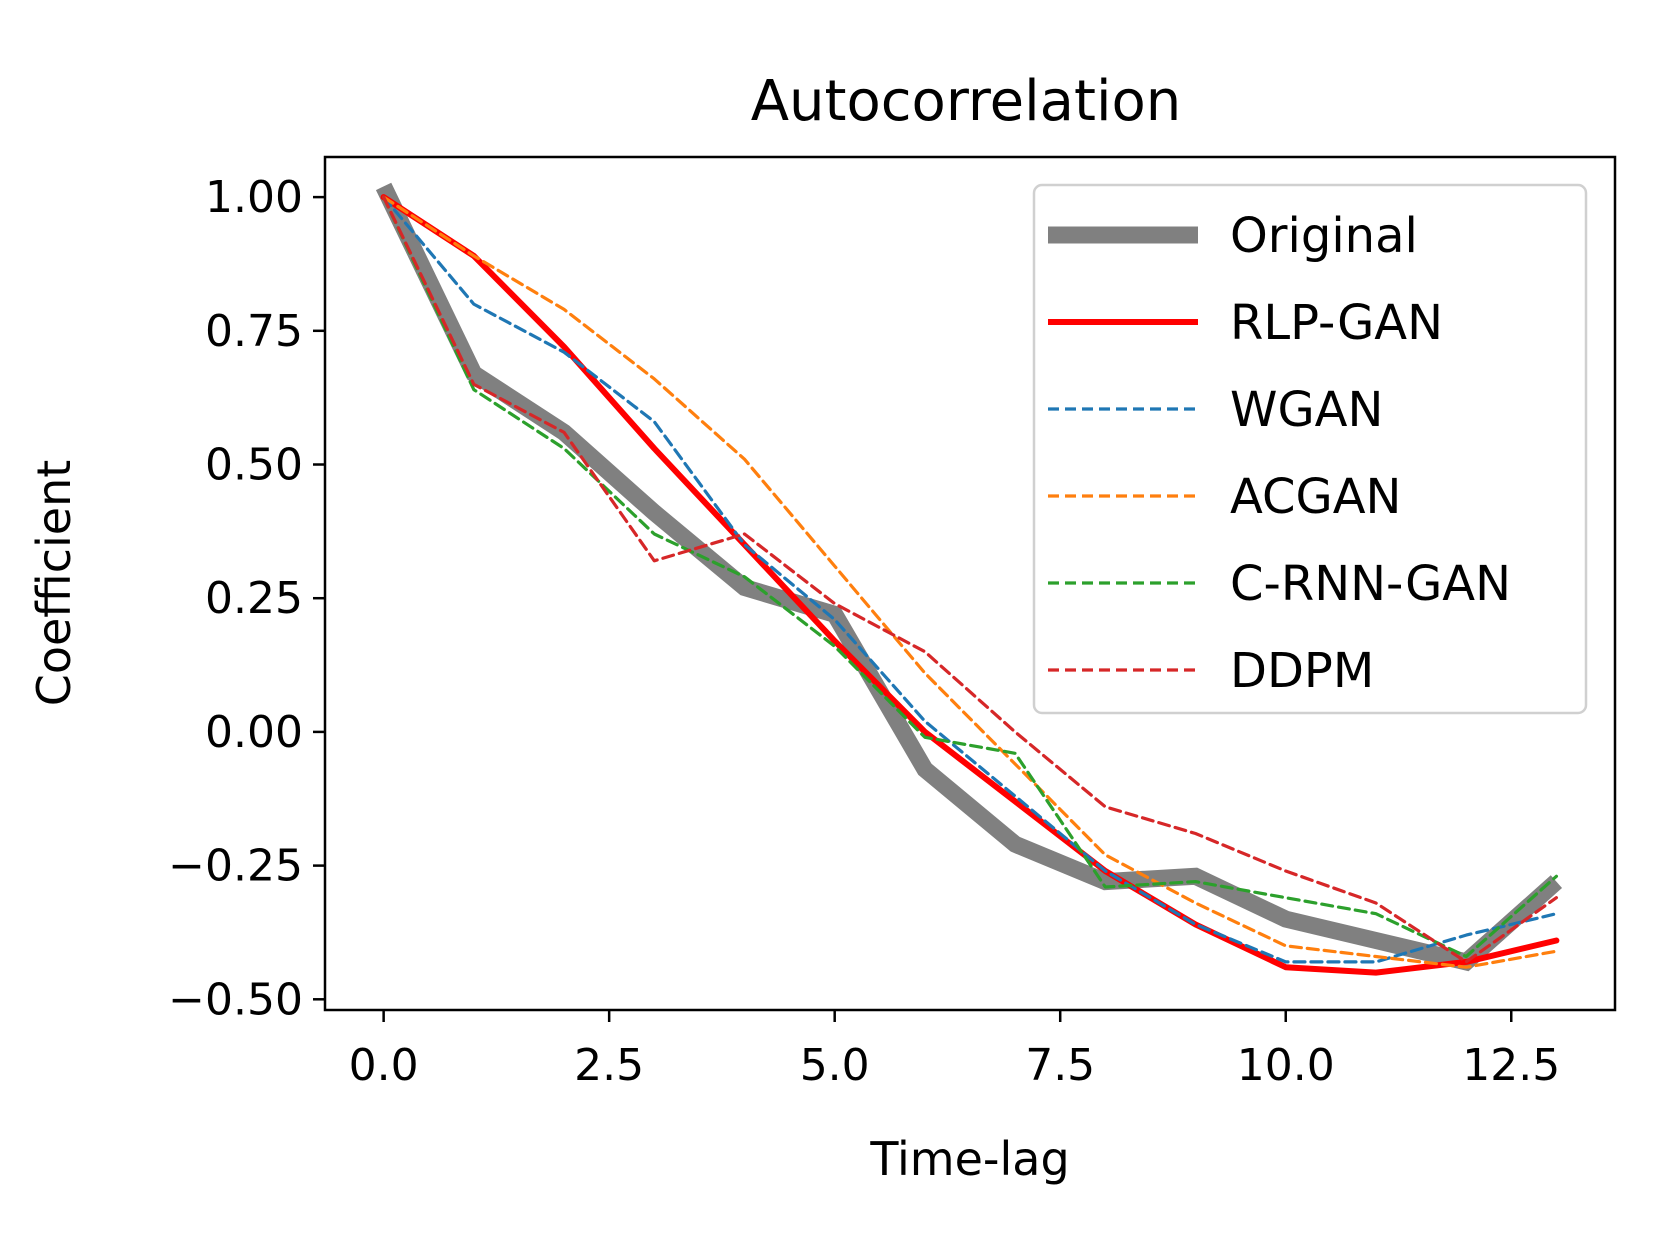 The image size is (1661, 1246). What do you see at coordinates (254, 331) in the screenshot?
I see `y-tick-label: 0.75` at bounding box center [254, 331].